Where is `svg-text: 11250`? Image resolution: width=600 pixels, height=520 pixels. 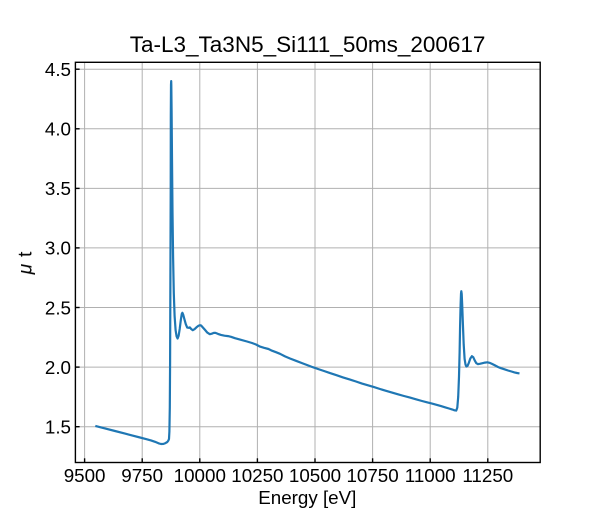 svg-text: 11250 is located at coordinates (487, 475).